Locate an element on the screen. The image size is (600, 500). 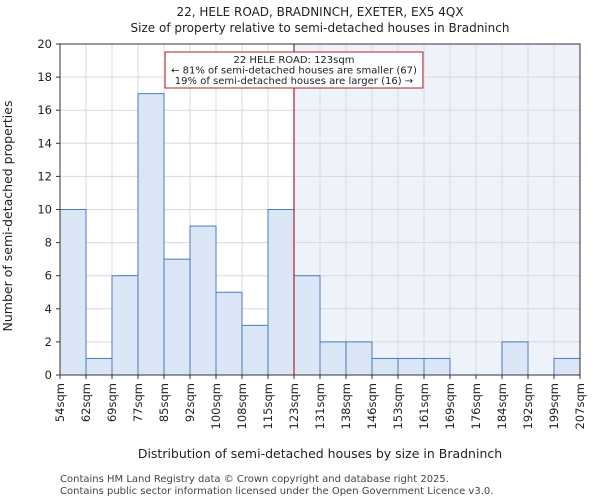
y-tick-label: 16 is located at coordinates (44, 110).